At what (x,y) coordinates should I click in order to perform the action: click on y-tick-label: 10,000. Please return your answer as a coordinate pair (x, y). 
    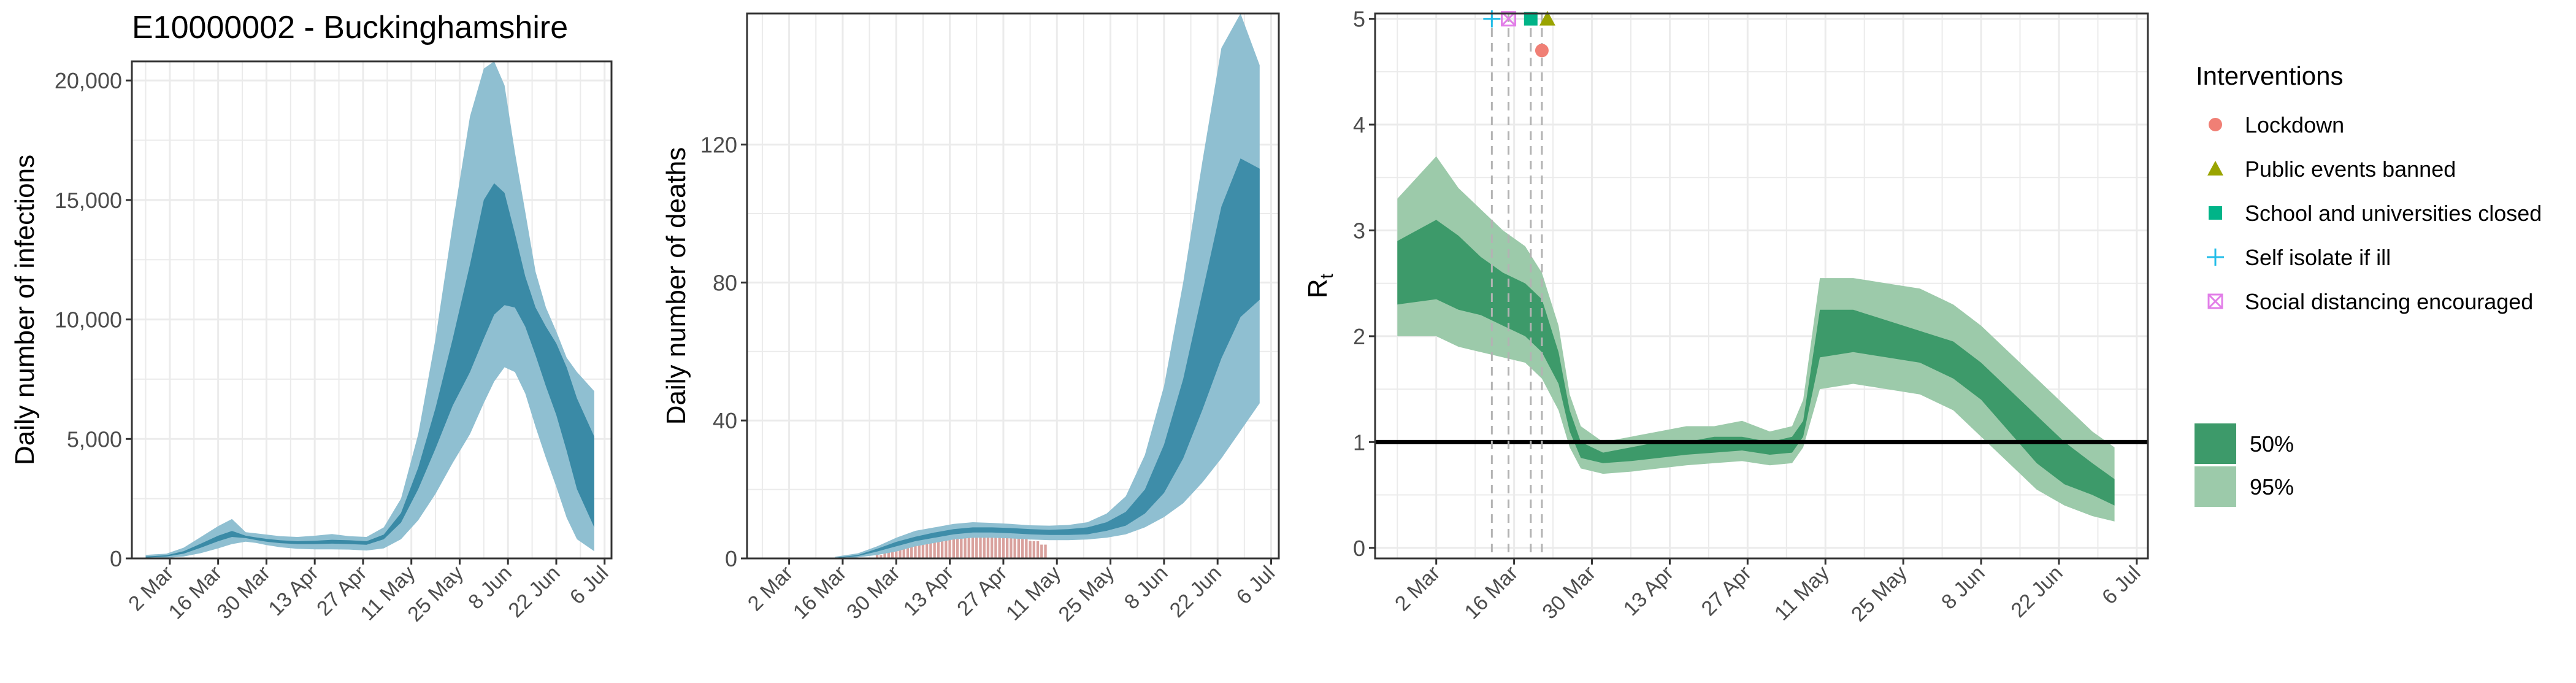
    Looking at the image, I should click on (88, 320).